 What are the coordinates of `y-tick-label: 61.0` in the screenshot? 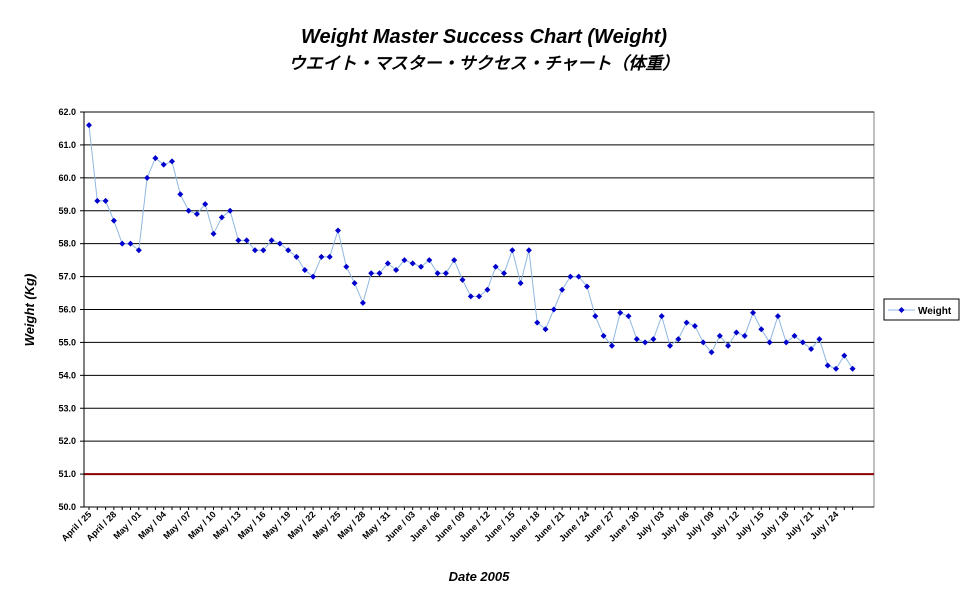 It's located at (67, 145).